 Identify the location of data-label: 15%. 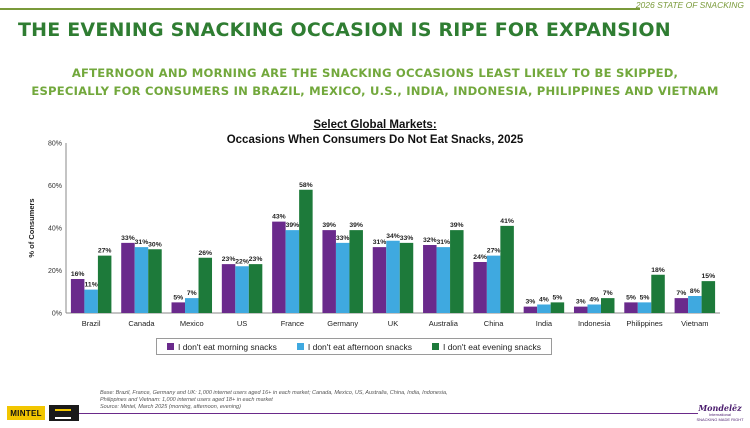
(709, 276).